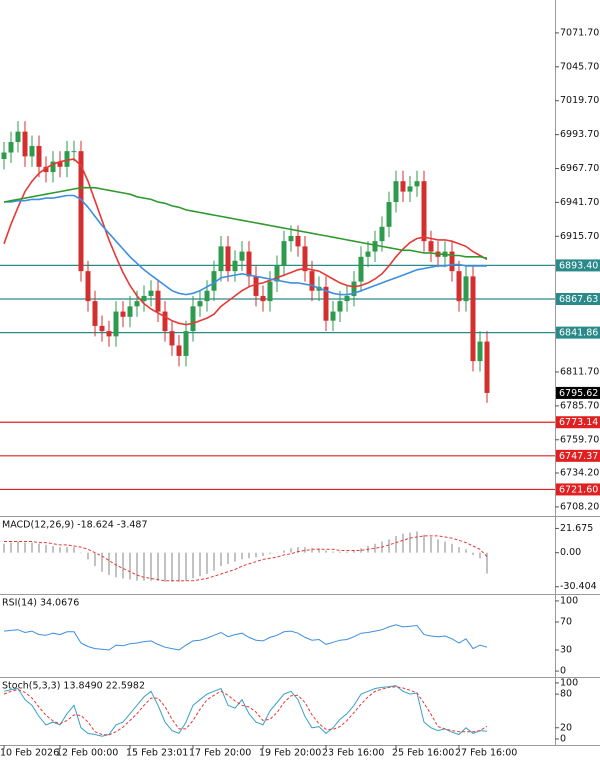 This screenshot has width=600, height=763. I want to click on y-tick-label: 6811.70, so click(579, 371).